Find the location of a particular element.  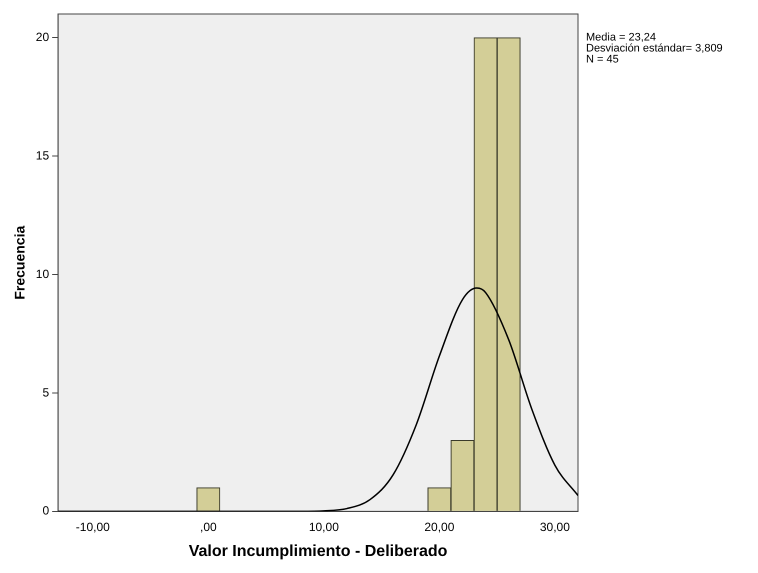

y-tick-label: 0 is located at coordinates (46, 511).